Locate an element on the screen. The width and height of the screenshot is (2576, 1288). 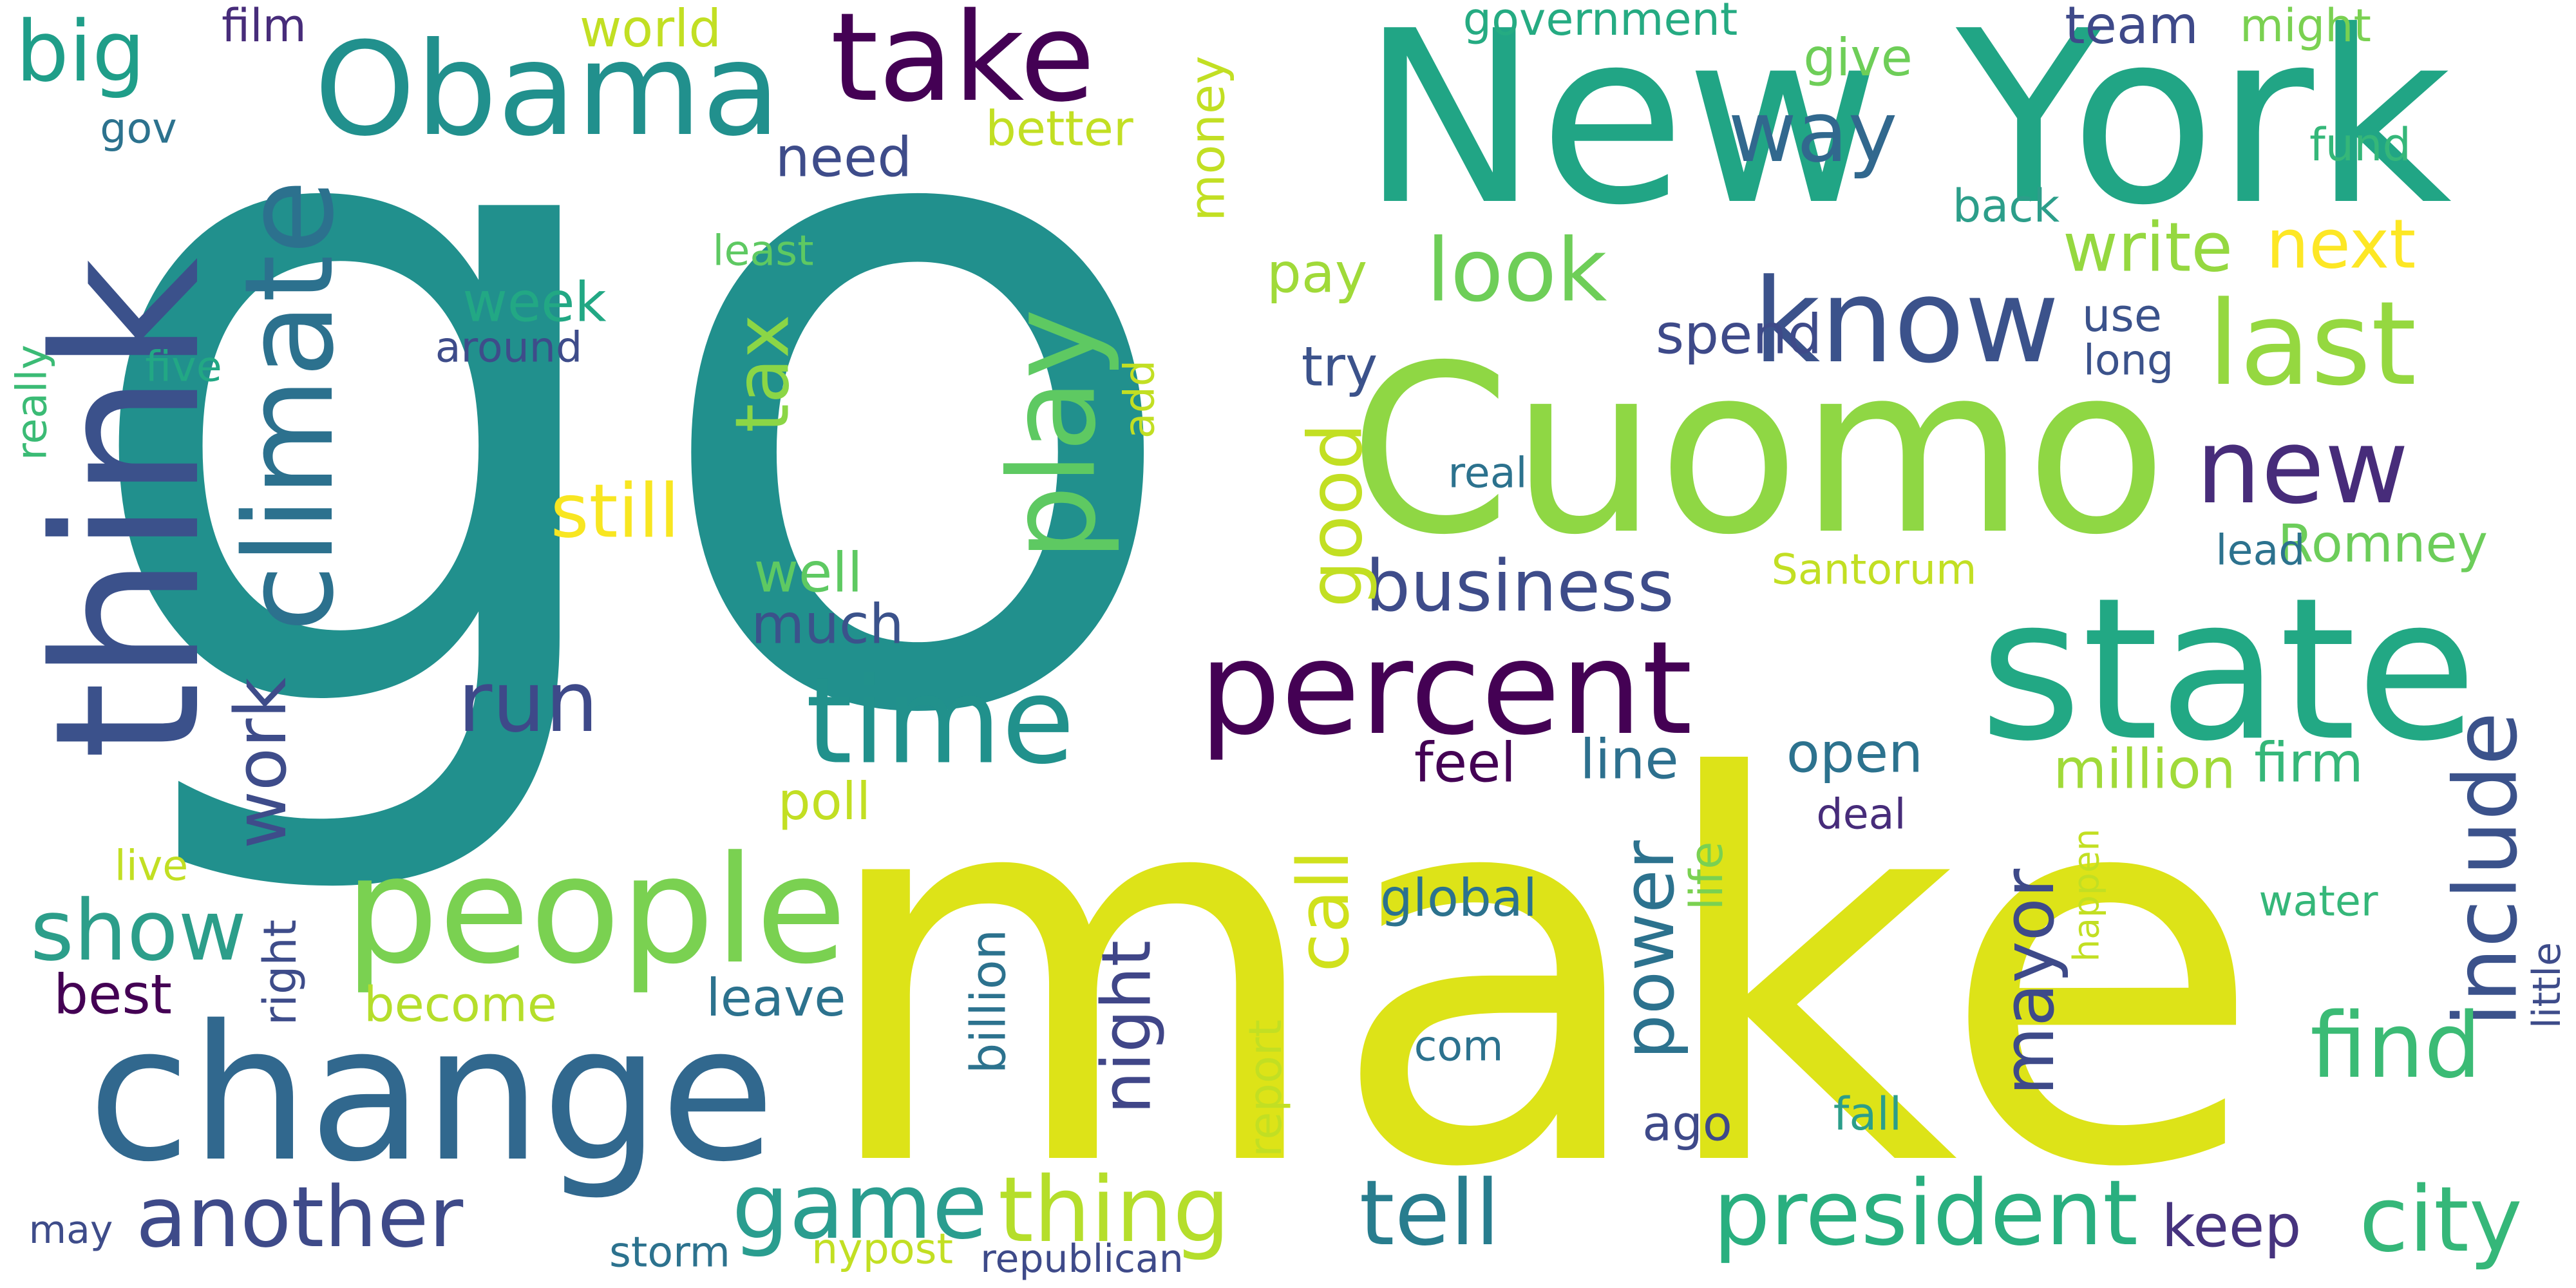
word-include: include is located at coordinates (2486, 870).